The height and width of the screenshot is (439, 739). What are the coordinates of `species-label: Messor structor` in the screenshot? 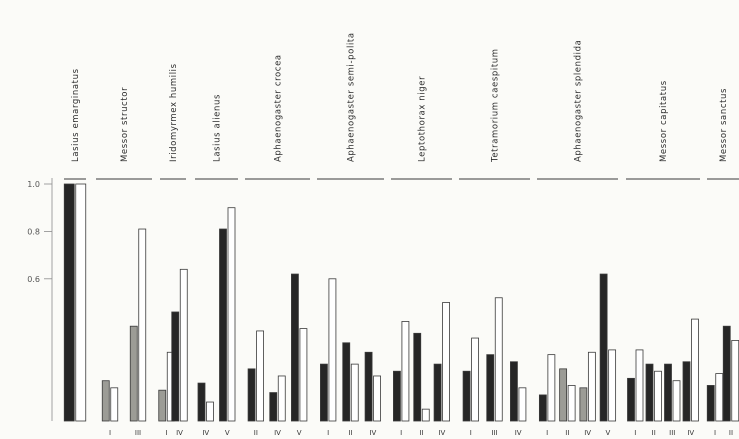 It's located at (125, 124).